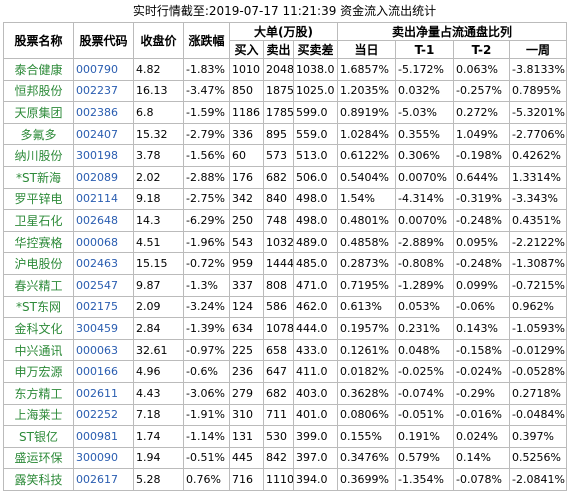 The width and height of the screenshot is (569, 494). What do you see at coordinates (481, 91) in the screenshot?
I see `cell: -0.257%` at bounding box center [481, 91].